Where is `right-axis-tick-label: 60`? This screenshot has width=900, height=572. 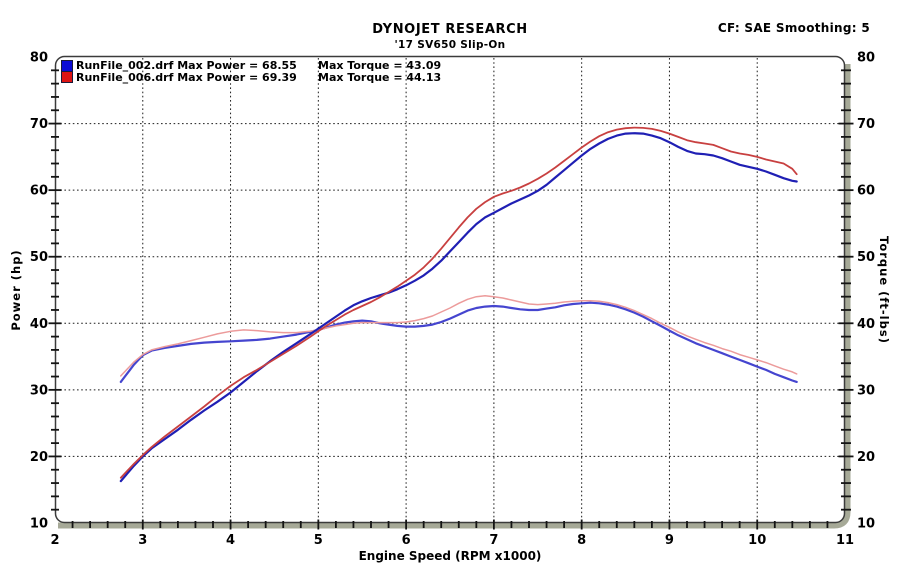 right-axis-tick-label: 60 is located at coordinates (866, 191).